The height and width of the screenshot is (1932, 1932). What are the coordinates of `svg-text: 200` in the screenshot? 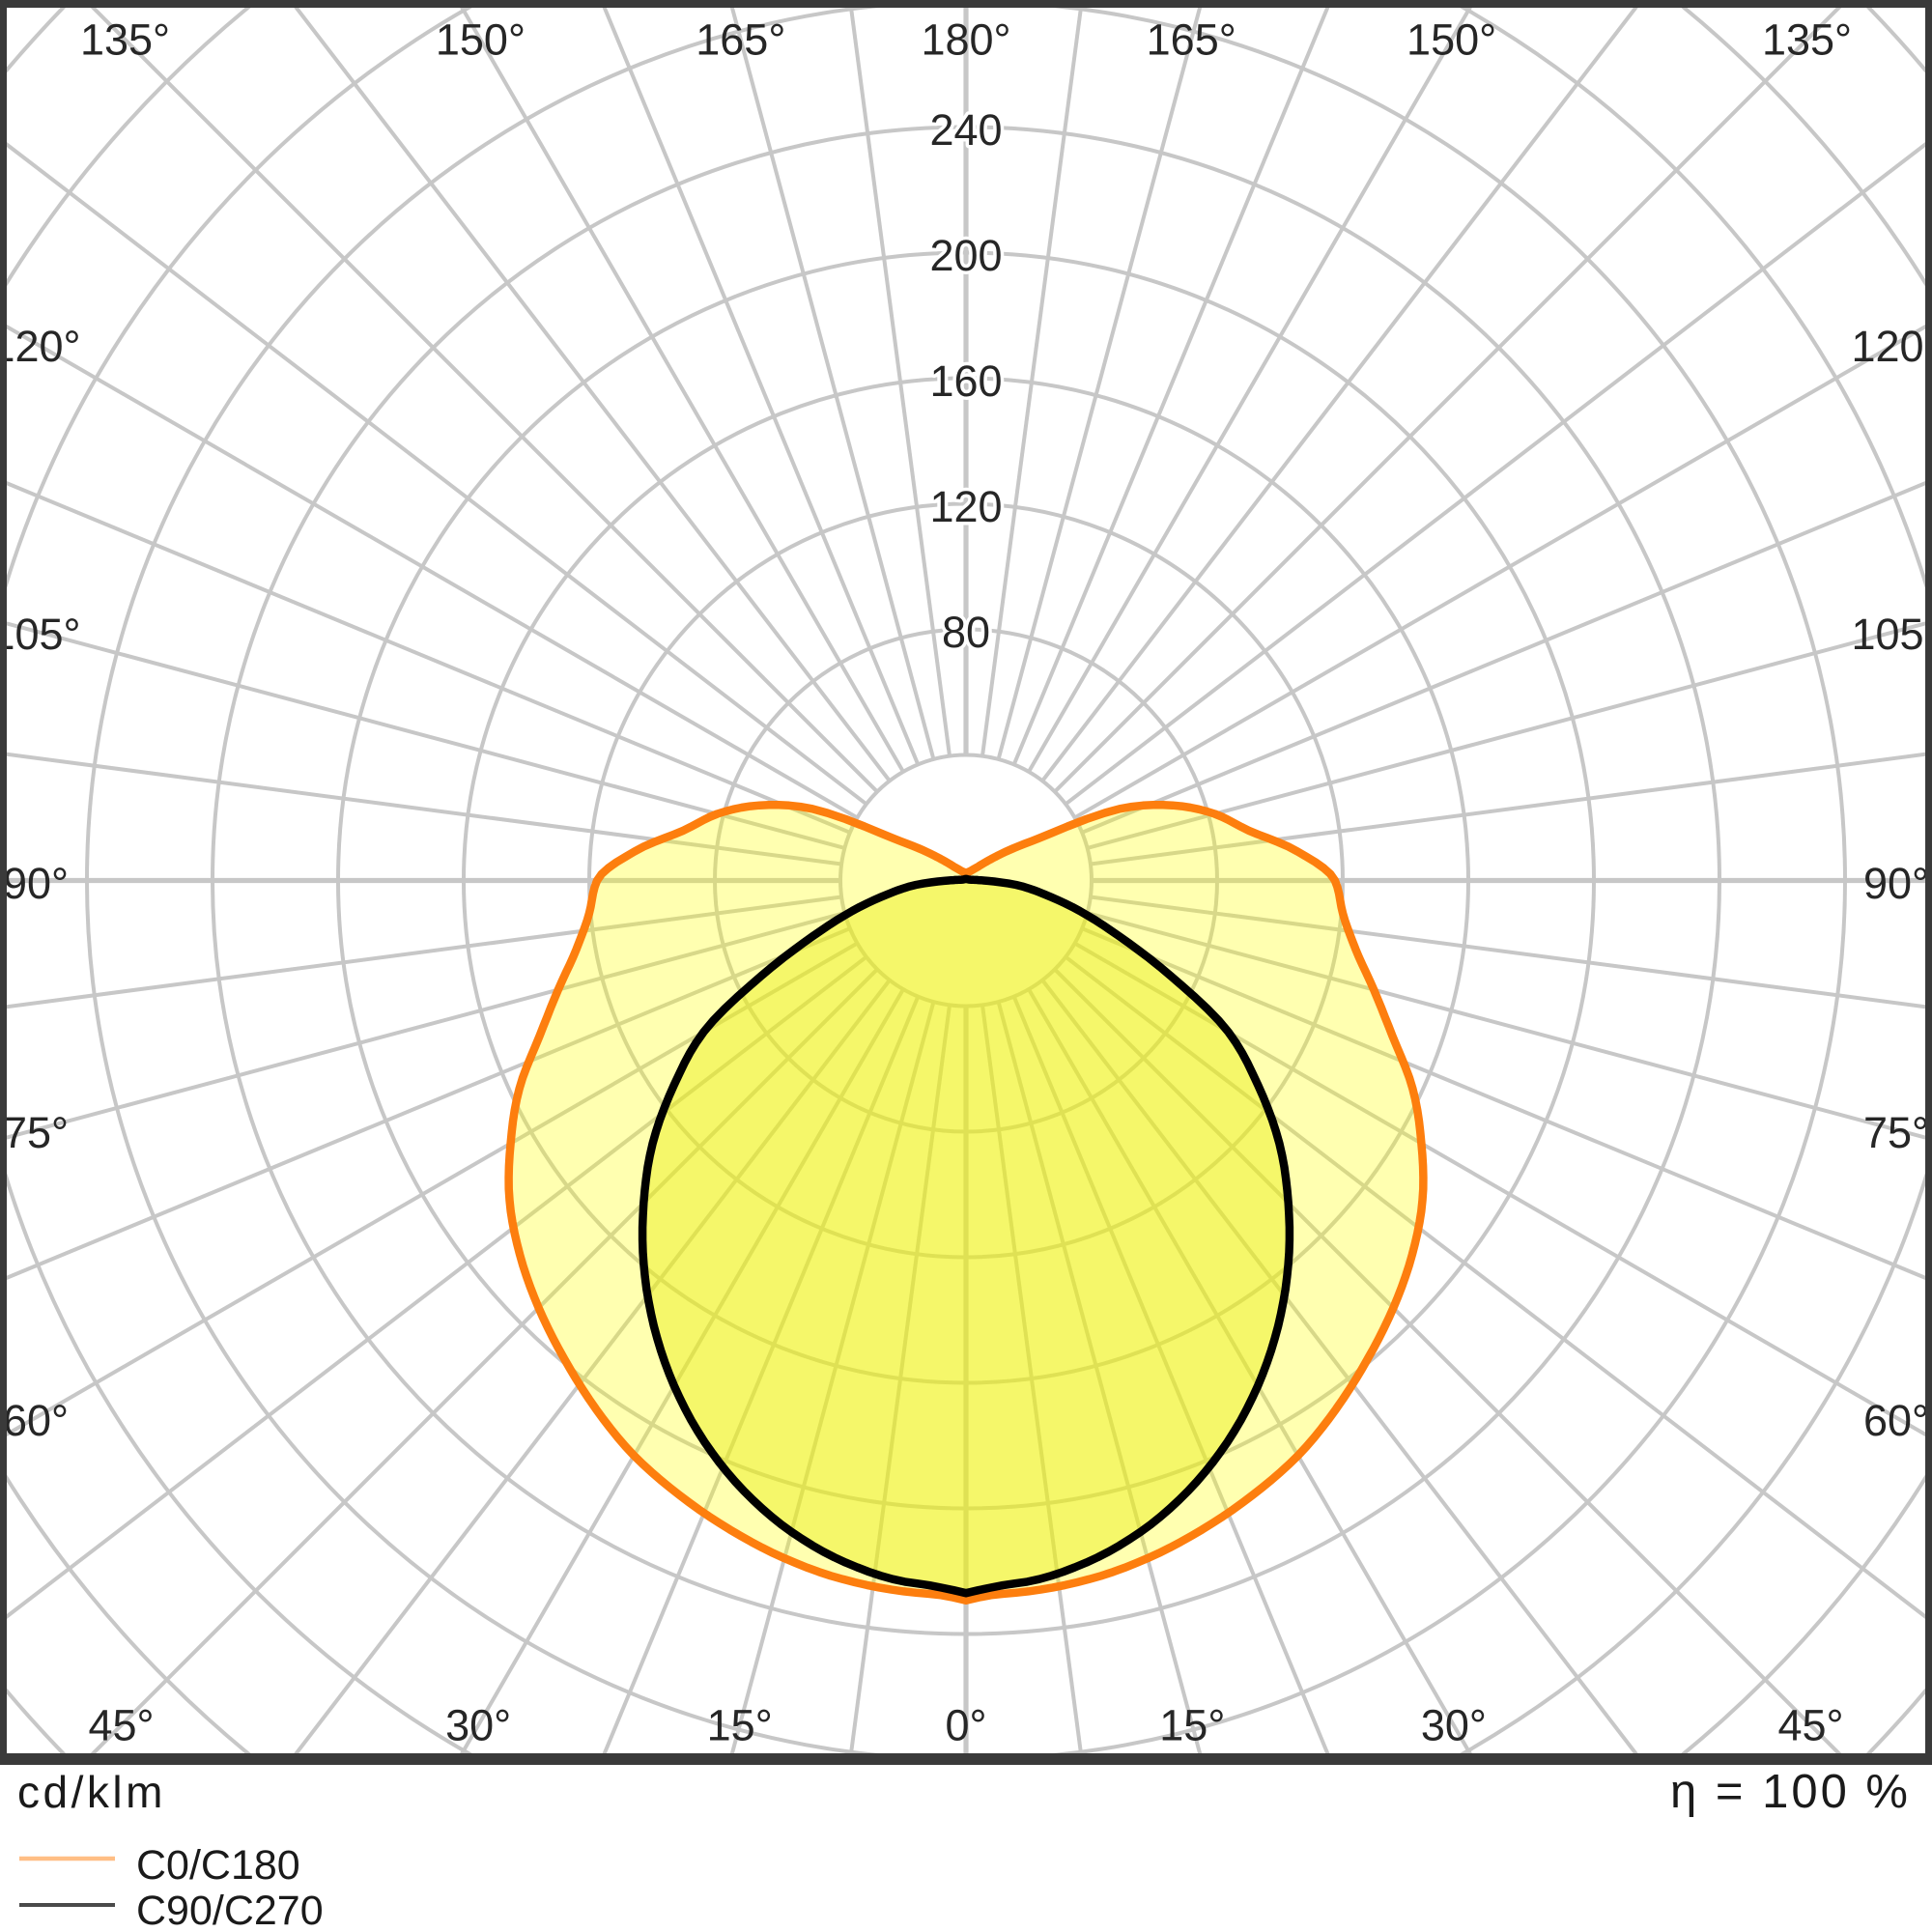 It's located at (965, 256).